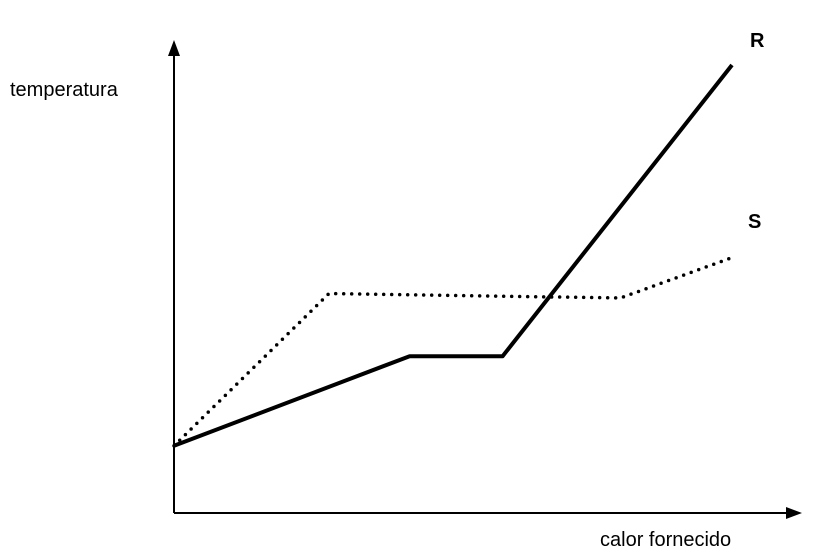 This screenshot has width=820, height=560. What do you see at coordinates (665, 540) in the screenshot?
I see `x-axis-label: calor fornecido` at bounding box center [665, 540].